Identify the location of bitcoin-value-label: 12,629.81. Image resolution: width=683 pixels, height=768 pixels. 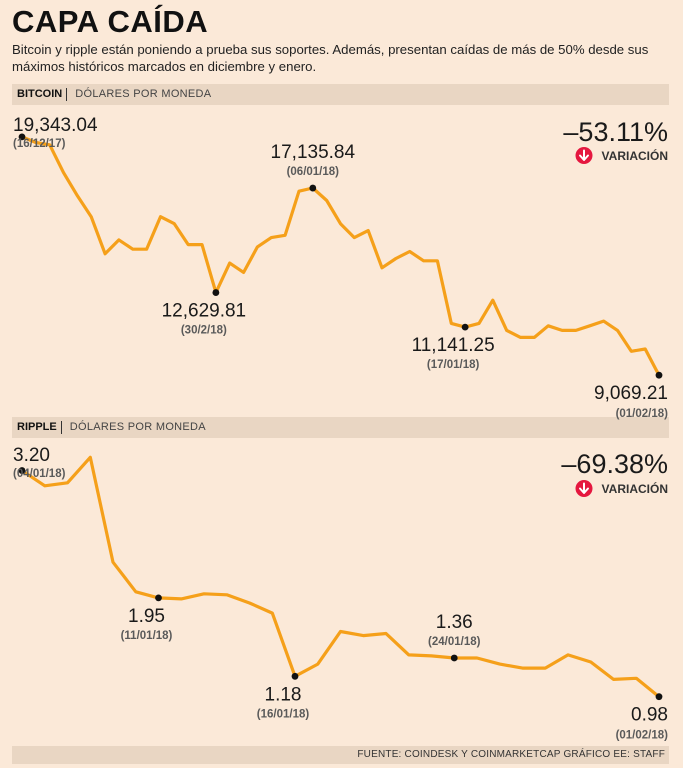
(204, 311).